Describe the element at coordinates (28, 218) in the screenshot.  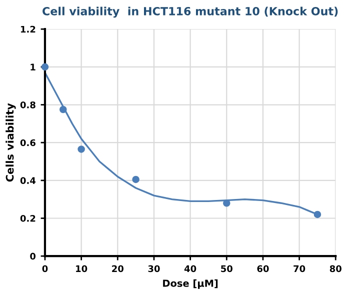
I see `y-tick-label: 0.2` at that location.